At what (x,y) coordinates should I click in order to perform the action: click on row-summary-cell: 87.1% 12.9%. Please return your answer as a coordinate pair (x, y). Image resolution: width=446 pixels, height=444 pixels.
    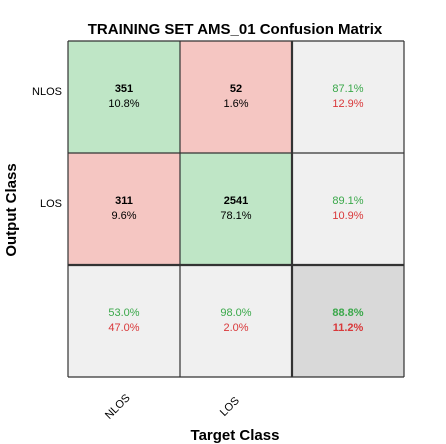
    Looking at the image, I should click on (348, 97).